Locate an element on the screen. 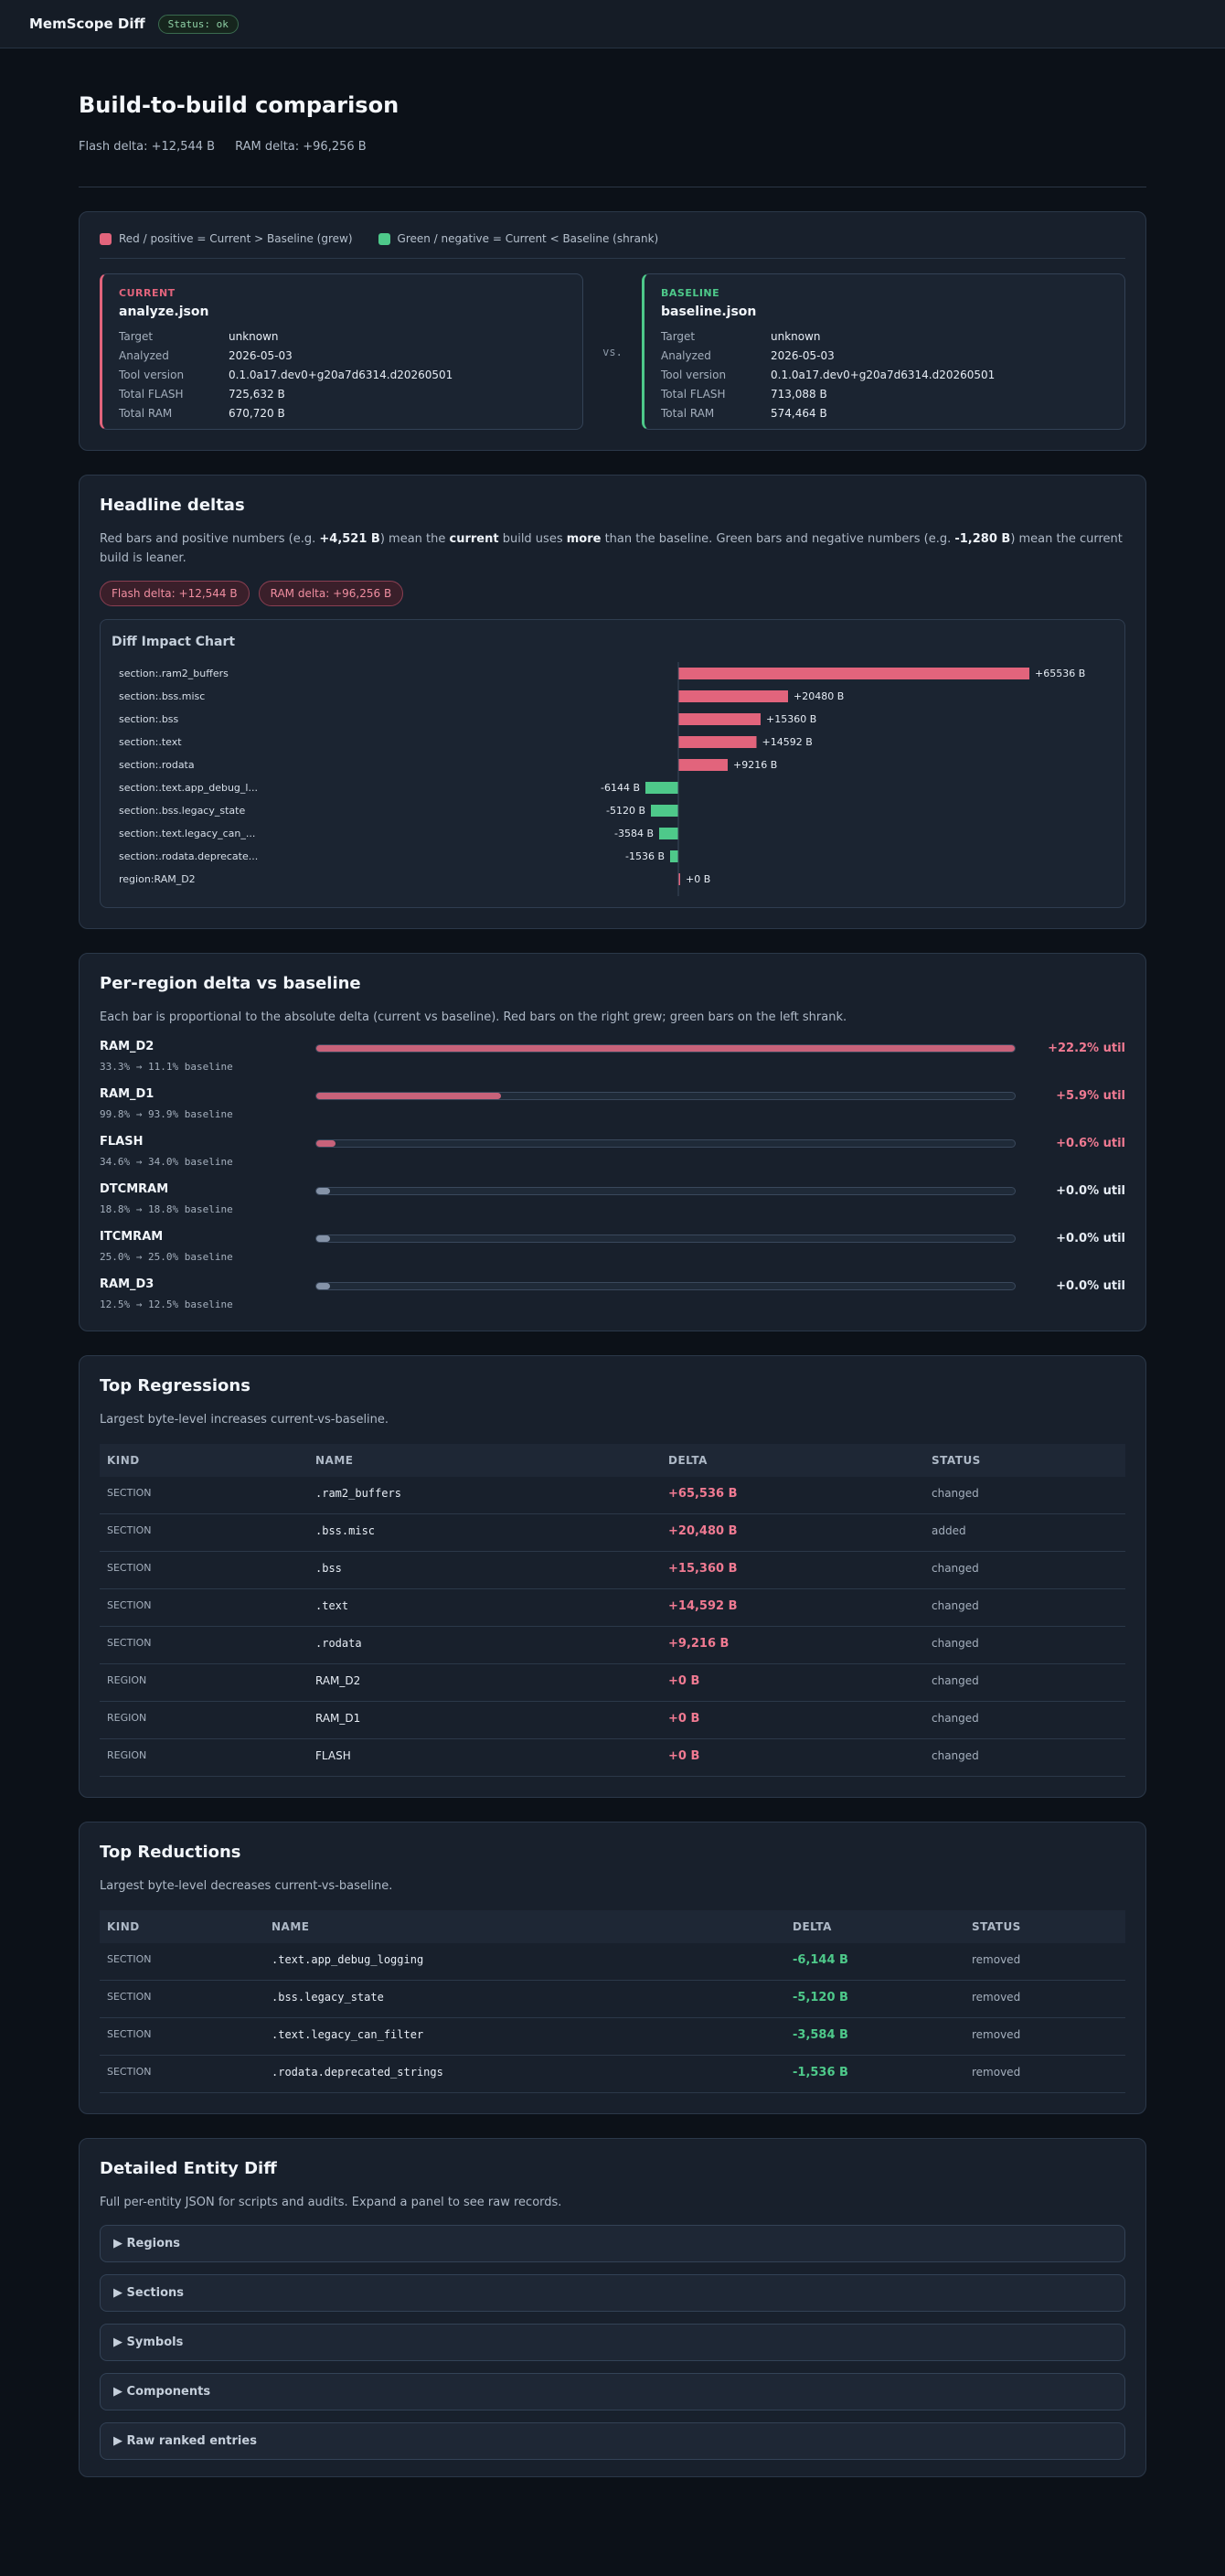 This screenshot has width=1225, height=2576. region-info: RAM_D3 12.5% → 12.5% baseline is located at coordinates (207, 1293).